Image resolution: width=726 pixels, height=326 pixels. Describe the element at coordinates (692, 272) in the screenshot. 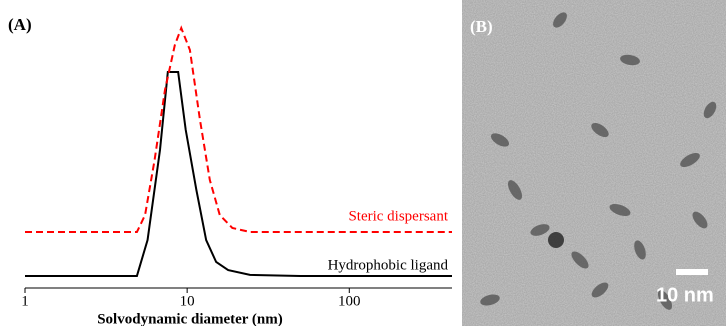

I see `scale-bar` at that location.